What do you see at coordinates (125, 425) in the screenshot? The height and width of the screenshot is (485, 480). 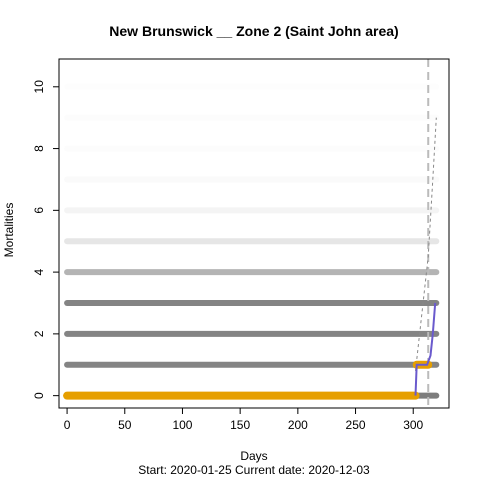 I see `x-tick-label: 50` at bounding box center [125, 425].